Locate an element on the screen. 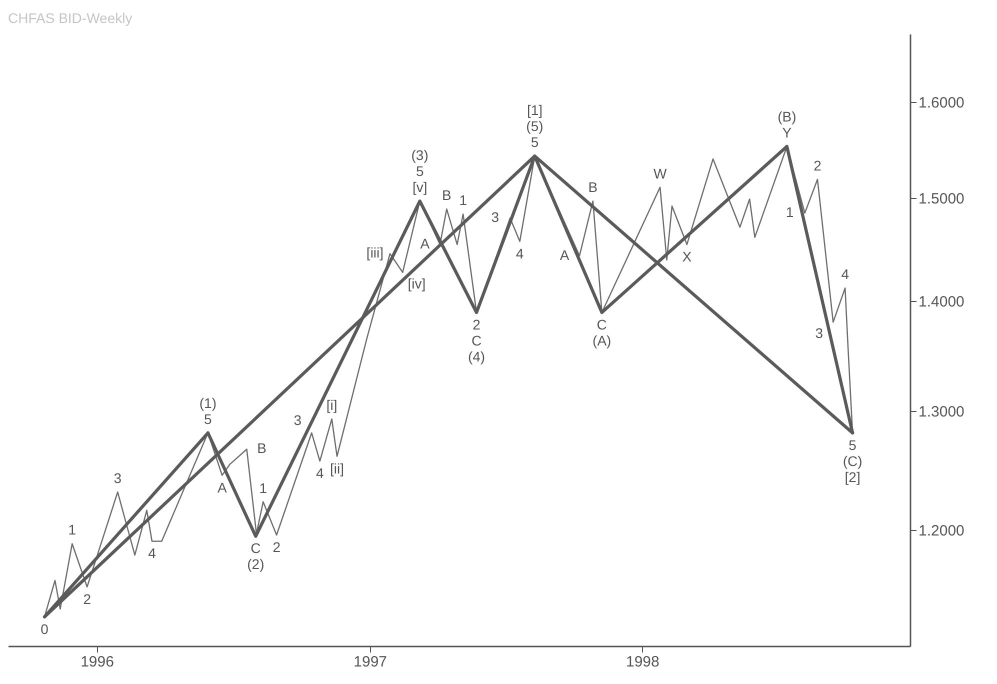 This screenshot has width=997, height=684. annotation: [i] is located at coordinates (332, 405).